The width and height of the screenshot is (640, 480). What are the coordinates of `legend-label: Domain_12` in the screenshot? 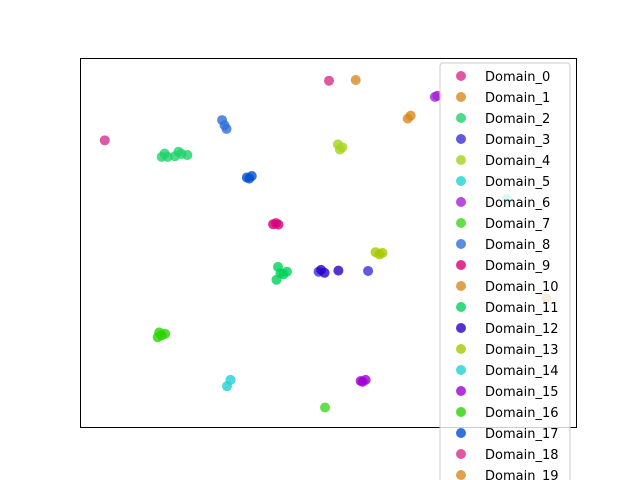 It's located at (522, 329).